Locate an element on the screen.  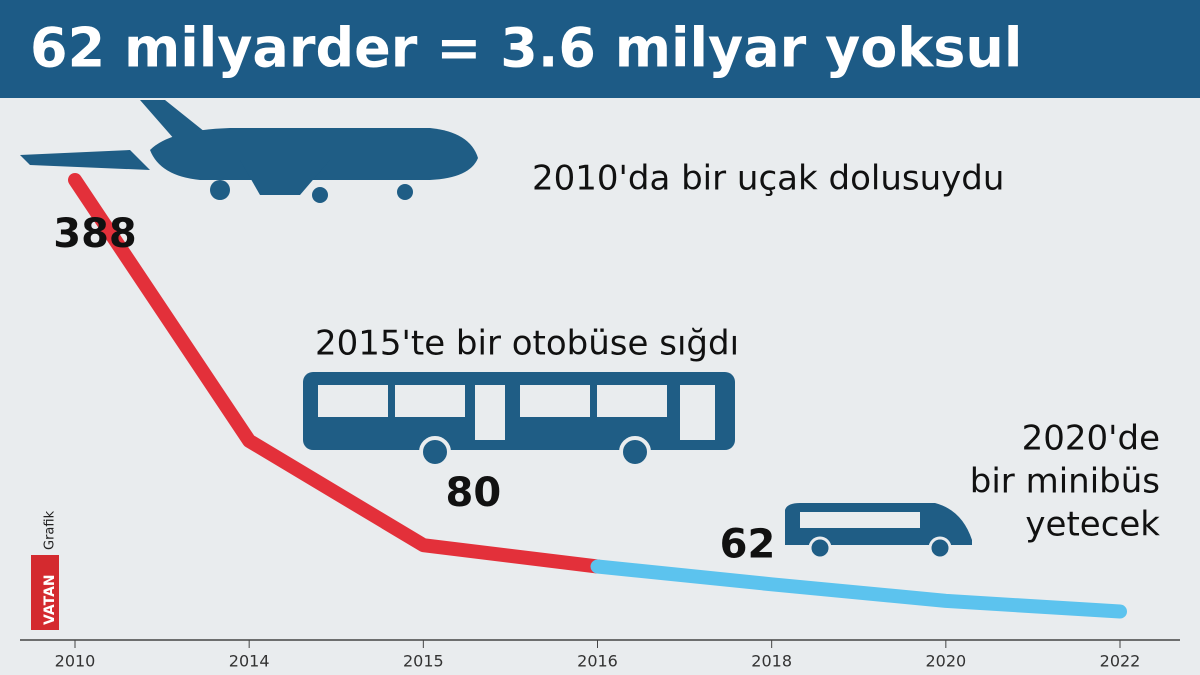
data-label: 80 is located at coordinates (473, 493).